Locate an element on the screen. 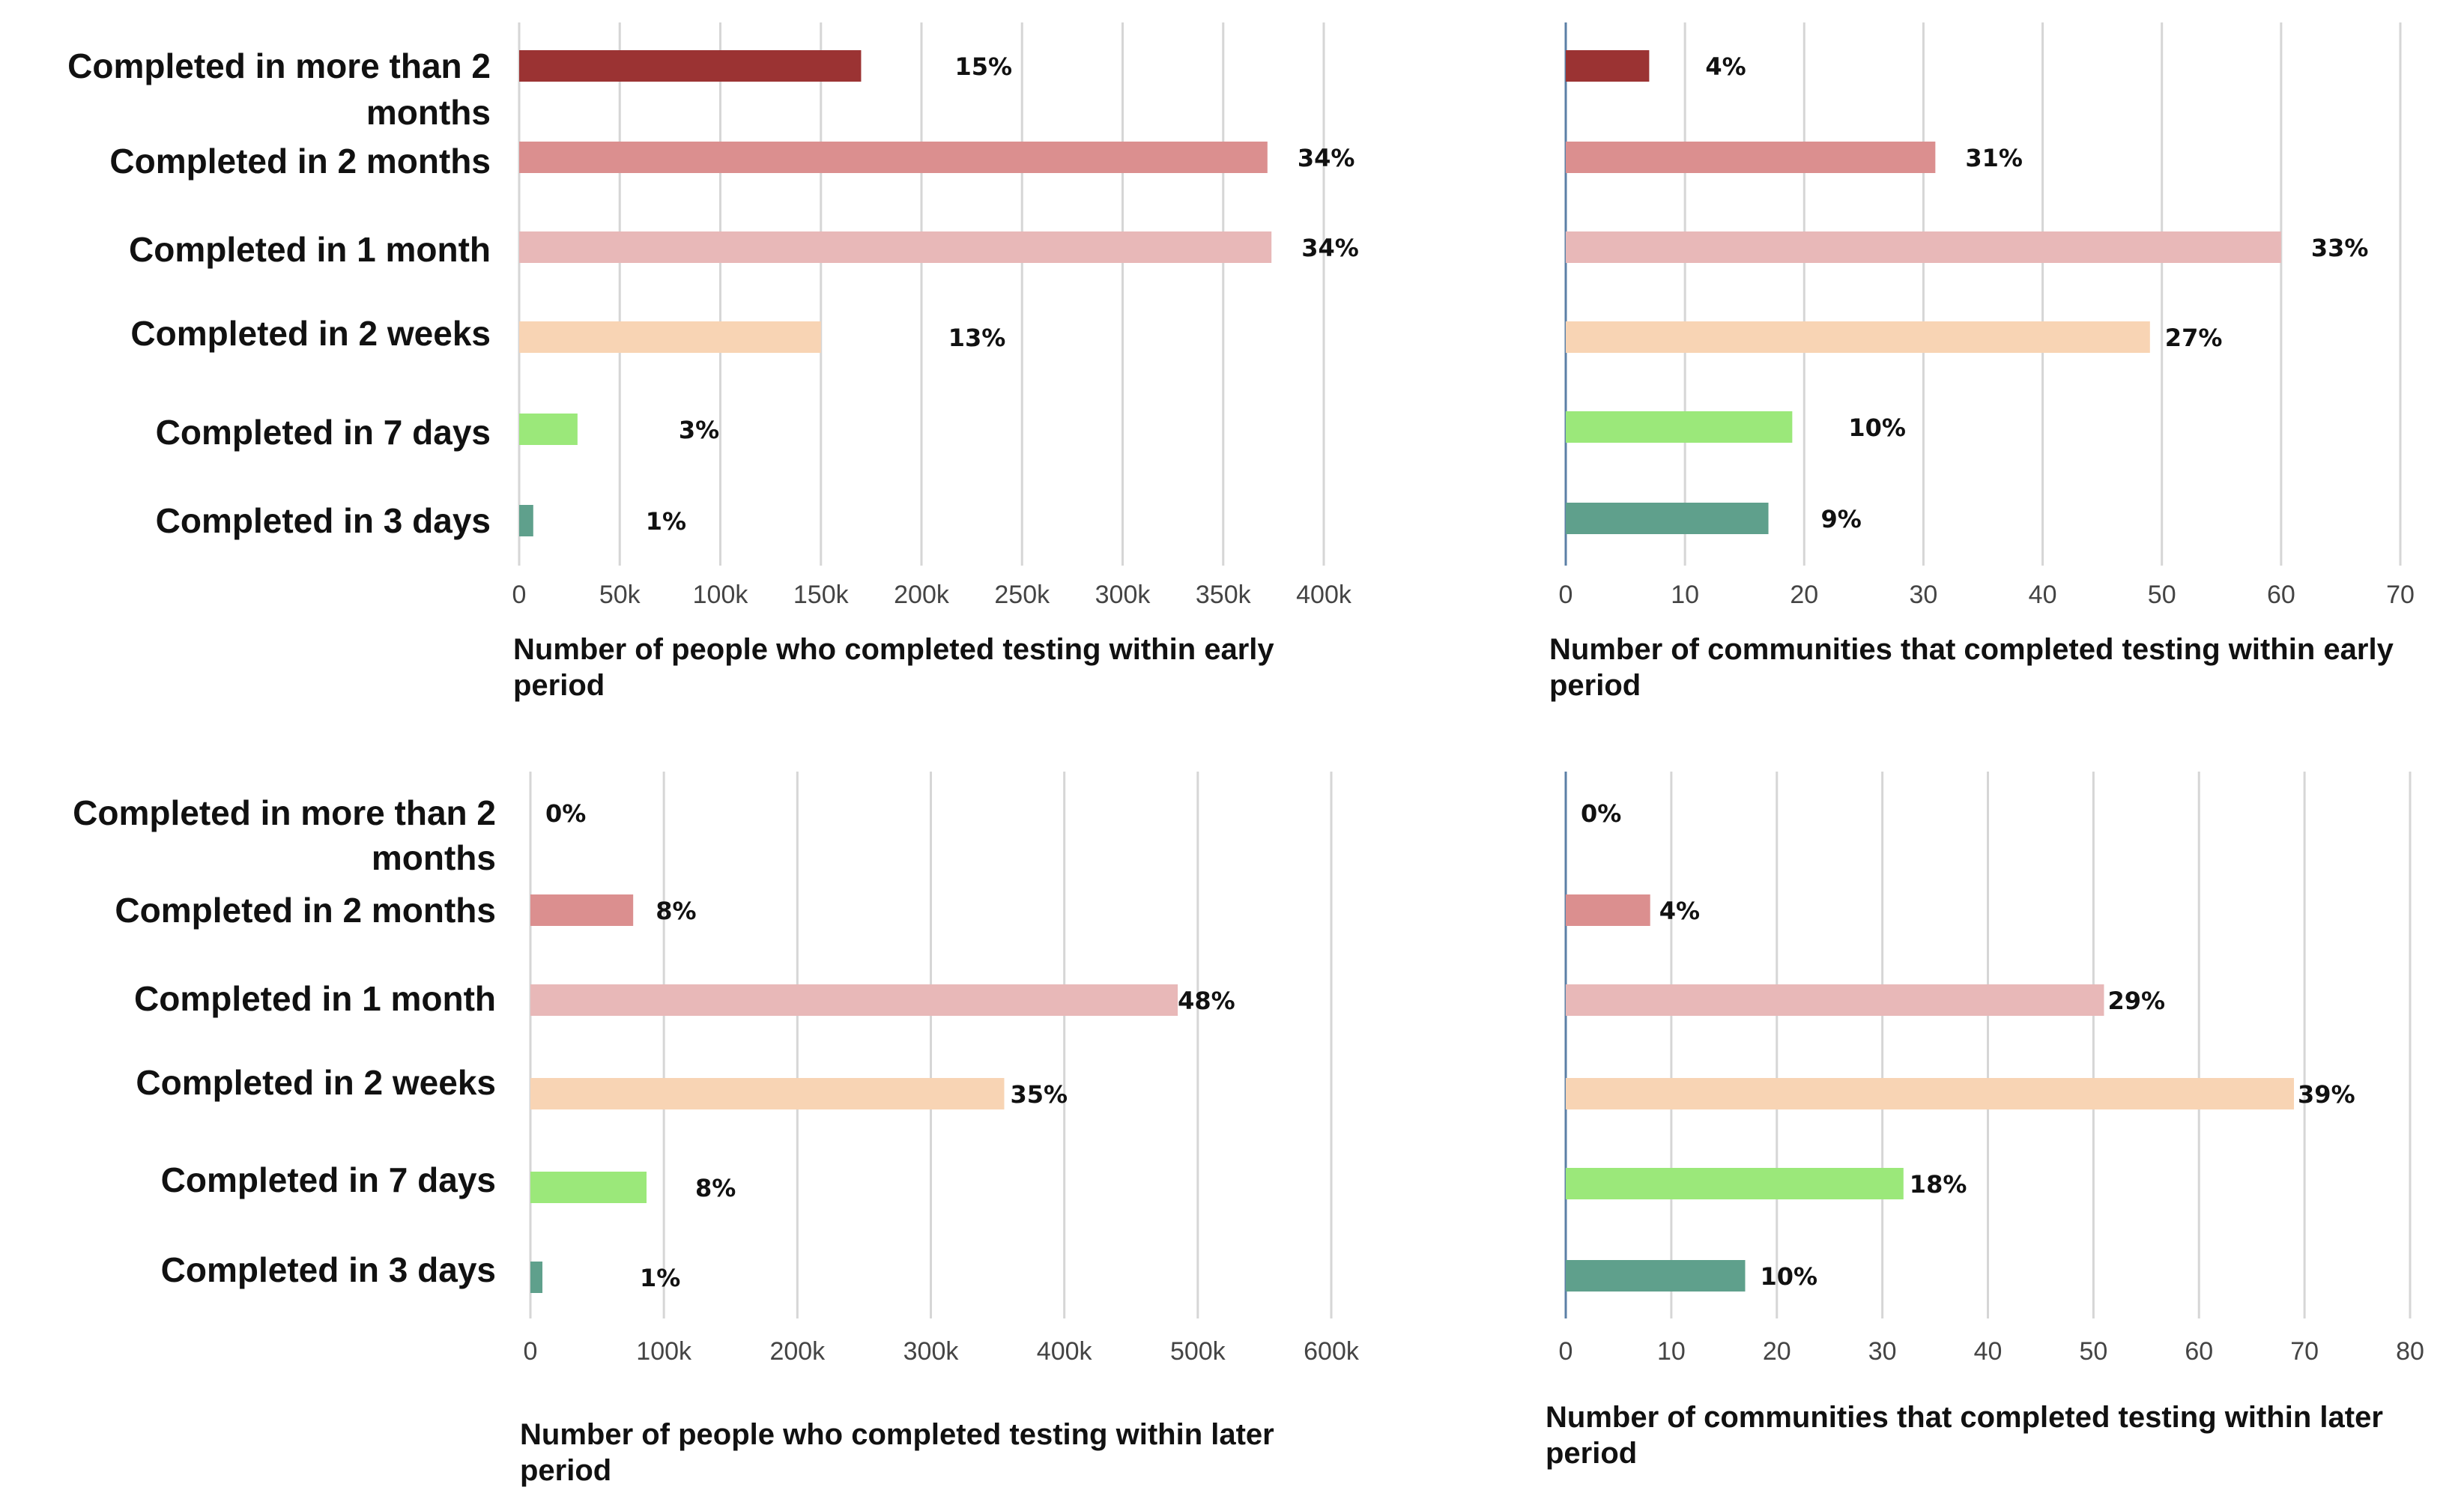 The height and width of the screenshot is (1508, 2464). x-tick-label: 600k is located at coordinates (1332, 1351).